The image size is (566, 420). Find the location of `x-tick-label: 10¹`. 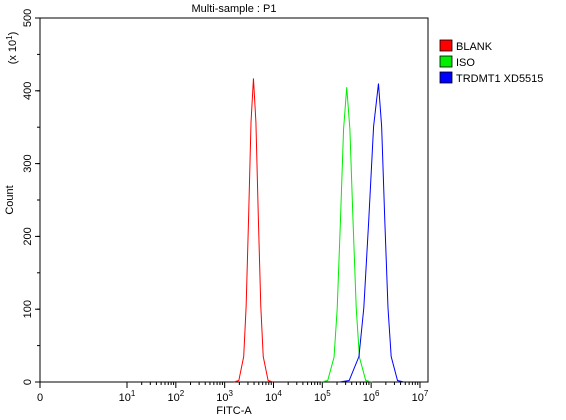

x-tick-label: 10¹ is located at coordinates (127, 396).